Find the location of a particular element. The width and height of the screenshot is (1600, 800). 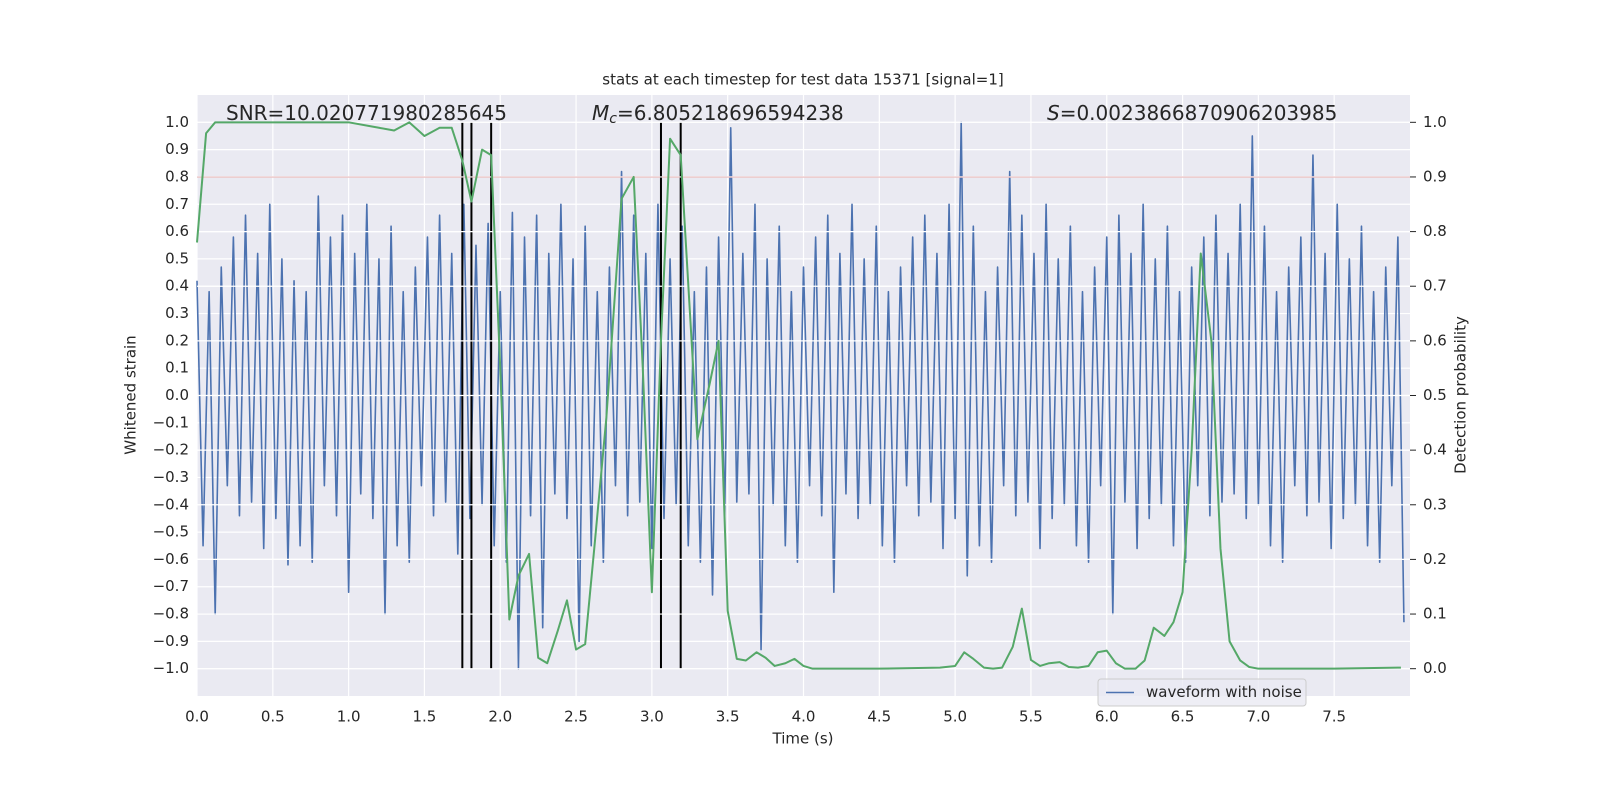

y2-tick-label: 0.9 is located at coordinates (1435, 176).